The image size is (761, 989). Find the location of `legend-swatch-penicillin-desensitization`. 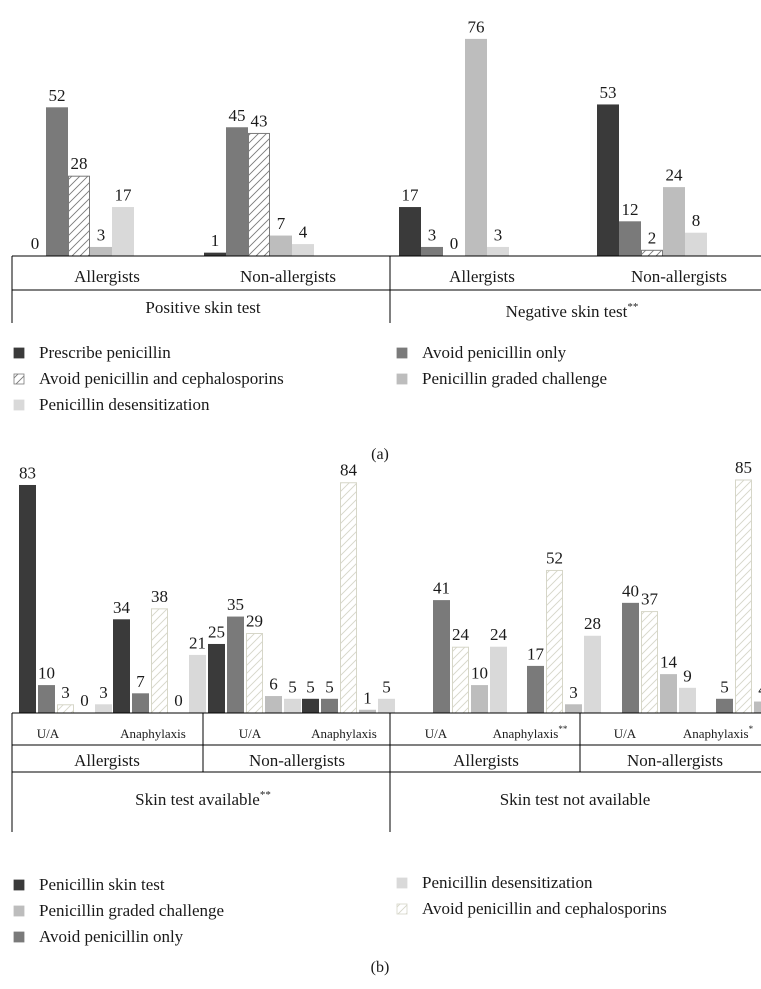

legend-swatch-penicillin-desensitization is located at coordinates (19, 405).